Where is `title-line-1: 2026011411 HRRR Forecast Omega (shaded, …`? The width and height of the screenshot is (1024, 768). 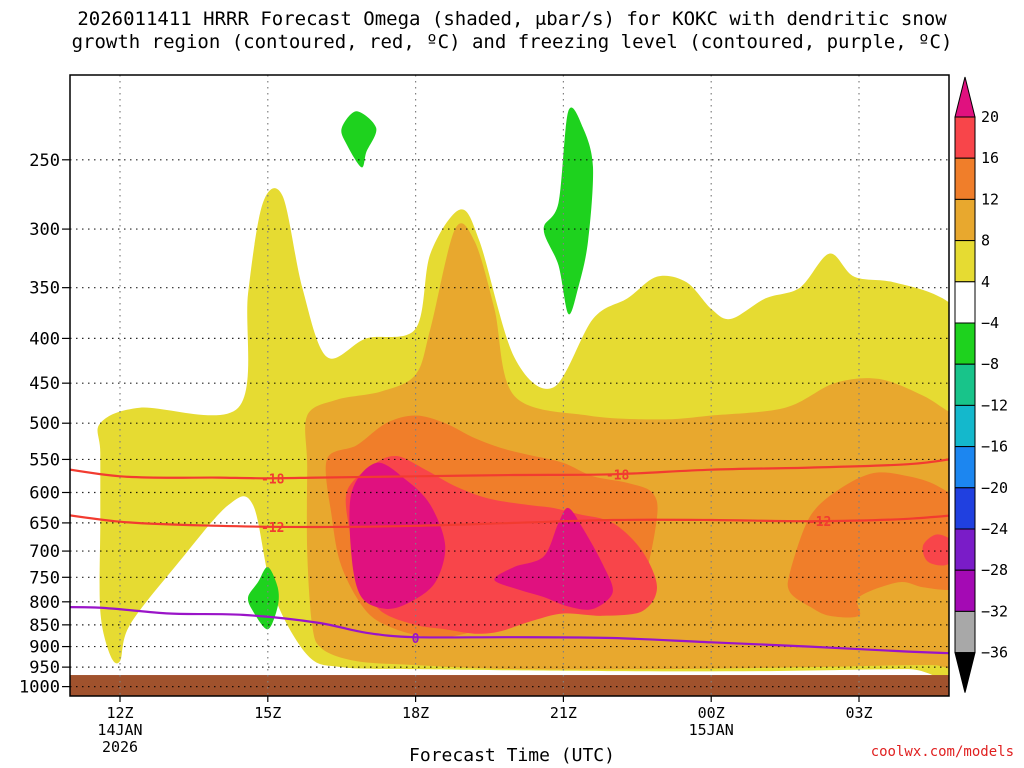
title-line-1: 2026011411 HRRR Forecast Omega (shaded, … is located at coordinates (512, 19).